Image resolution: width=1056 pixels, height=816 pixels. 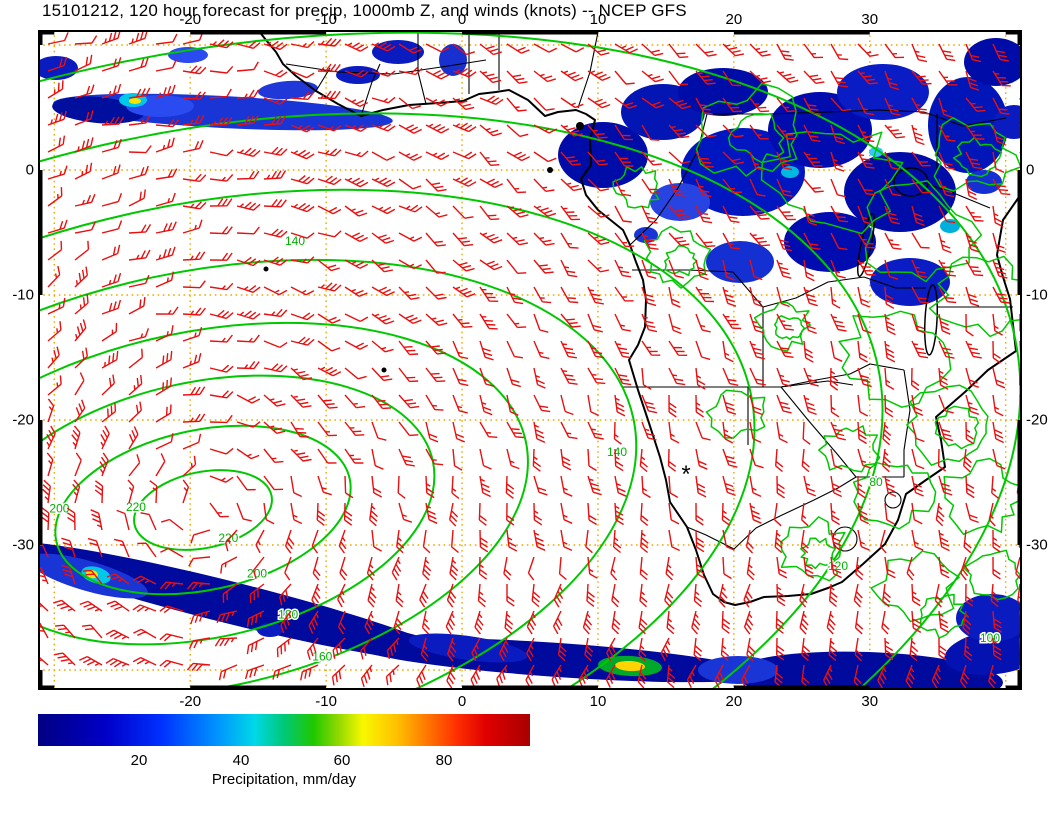 I want to click on annotation-layer: *, so click(x=685, y=474).